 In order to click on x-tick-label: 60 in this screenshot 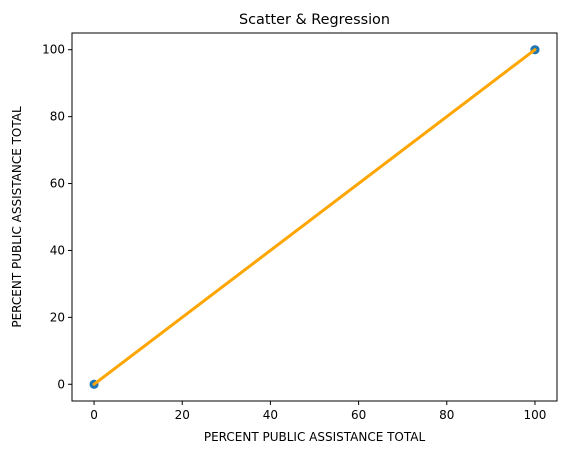, I will do `click(358, 415)`.